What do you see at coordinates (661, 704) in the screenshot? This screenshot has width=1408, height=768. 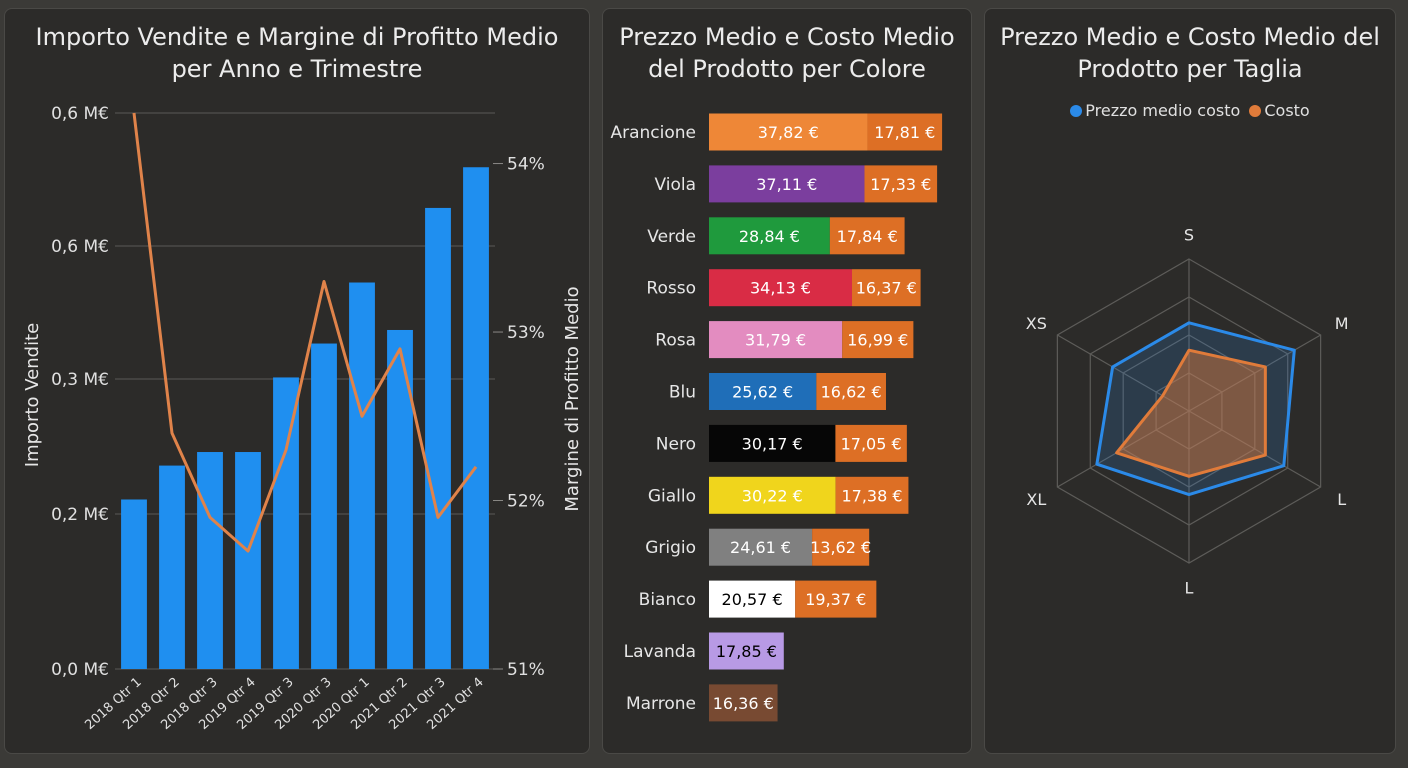 I see `category-label: Marrone` at bounding box center [661, 704].